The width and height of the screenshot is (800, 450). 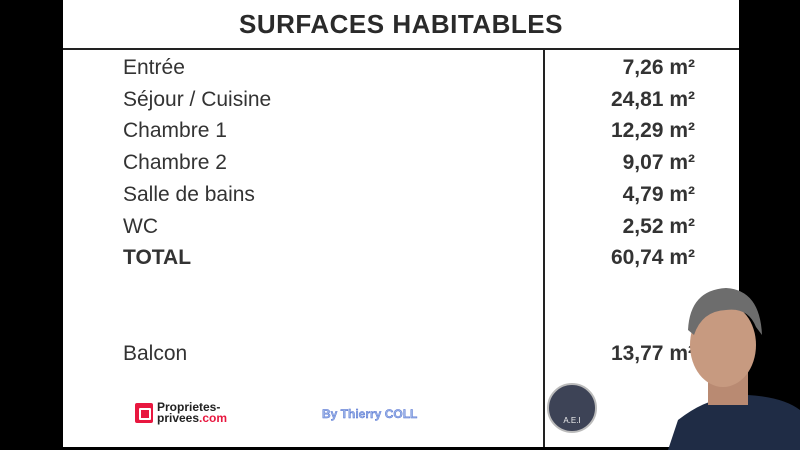 I want to click on room-area: 2,52 m², so click(x=658, y=226).